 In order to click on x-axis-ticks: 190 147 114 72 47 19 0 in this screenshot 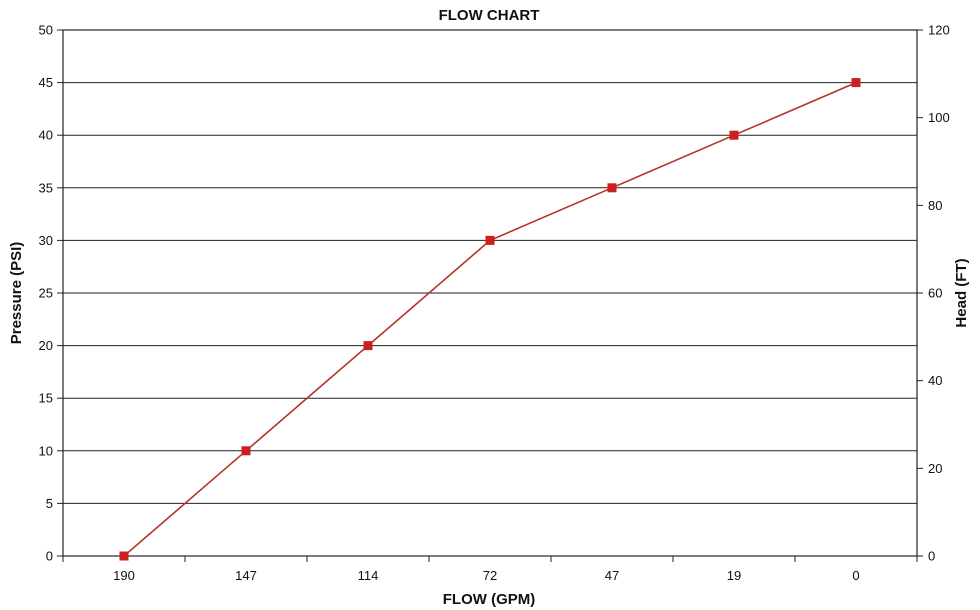, I will do `click(490, 569)`.